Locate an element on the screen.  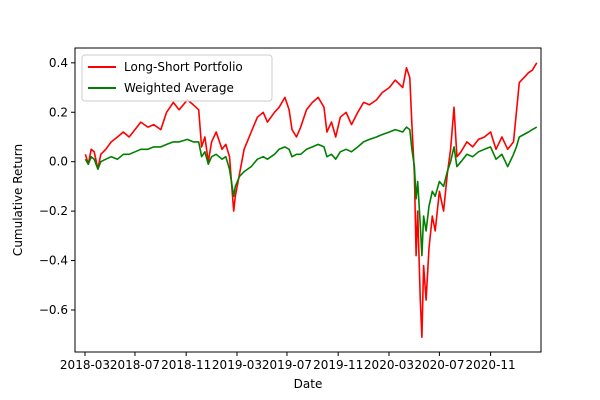
legend-label-weighted-average: Weighted Average is located at coordinates (179, 88).